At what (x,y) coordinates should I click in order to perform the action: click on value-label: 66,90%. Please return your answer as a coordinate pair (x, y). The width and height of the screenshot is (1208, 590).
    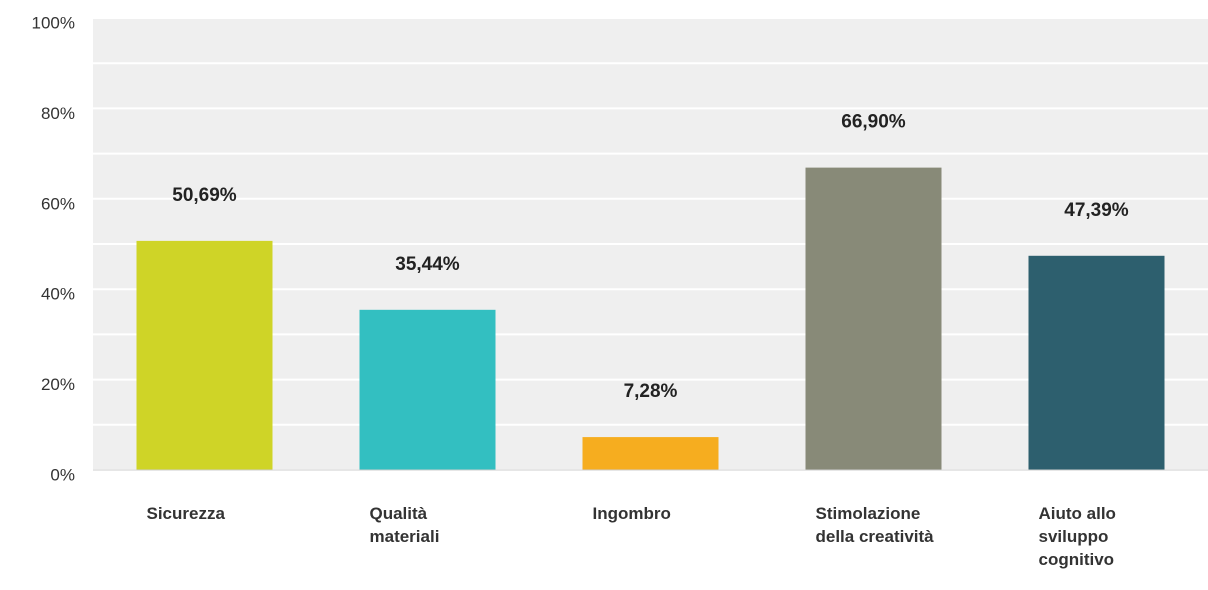
    Looking at the image, I should click on (873, 122).